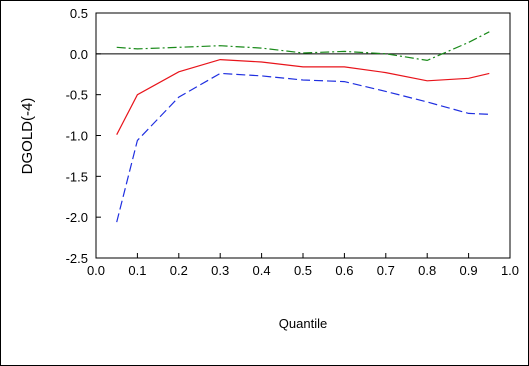 The image size is (529, 366). I want to click on x-tick-label: 0.1, so click(137, 270).